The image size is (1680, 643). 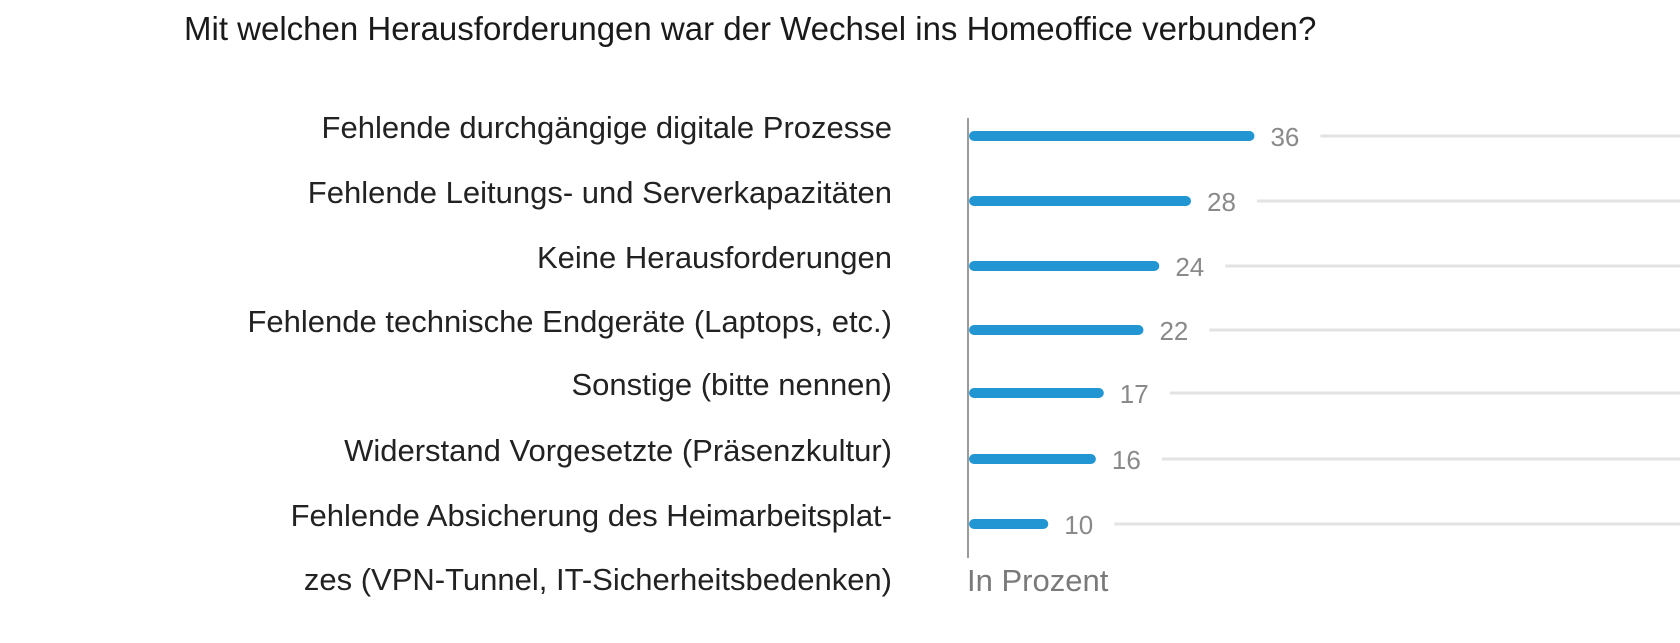 What do you see at coordinates (1078, 525) in the screenshot?
I see `data-label: 10` at bounding box center [1078, 525].